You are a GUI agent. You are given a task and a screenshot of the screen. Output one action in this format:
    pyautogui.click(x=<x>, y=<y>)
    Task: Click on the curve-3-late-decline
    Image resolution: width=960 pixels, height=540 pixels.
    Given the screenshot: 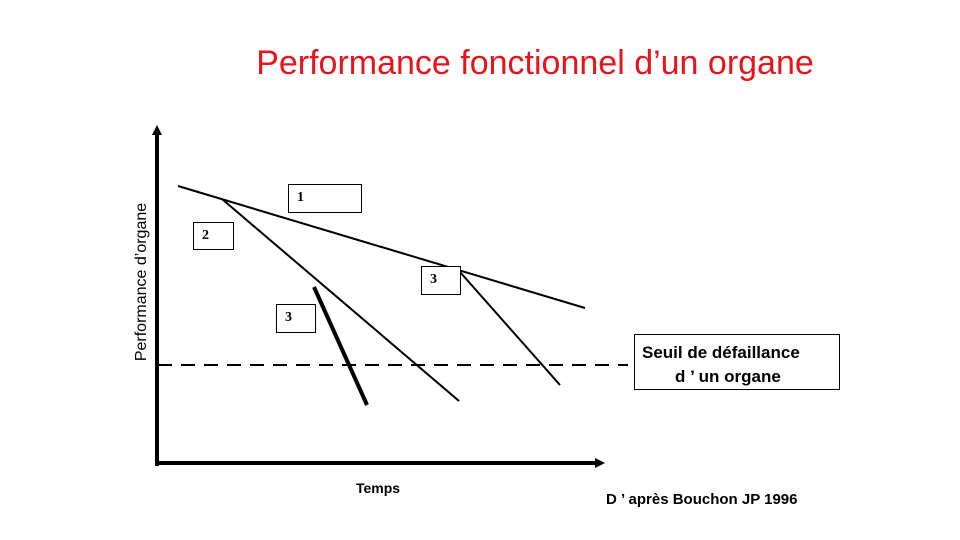 What is the action you would take?
    pyautogui.click(x=510, y=328)
    